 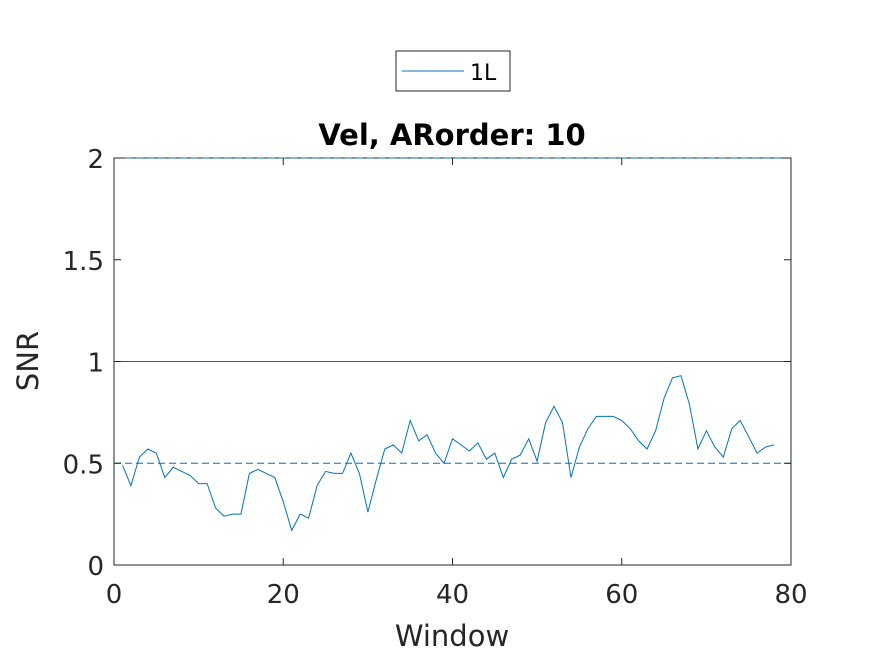 What do you see at coordinates (95, 364) in the screenshot?
I see `y-tick-label: 1` at bounding box center [95, 364].